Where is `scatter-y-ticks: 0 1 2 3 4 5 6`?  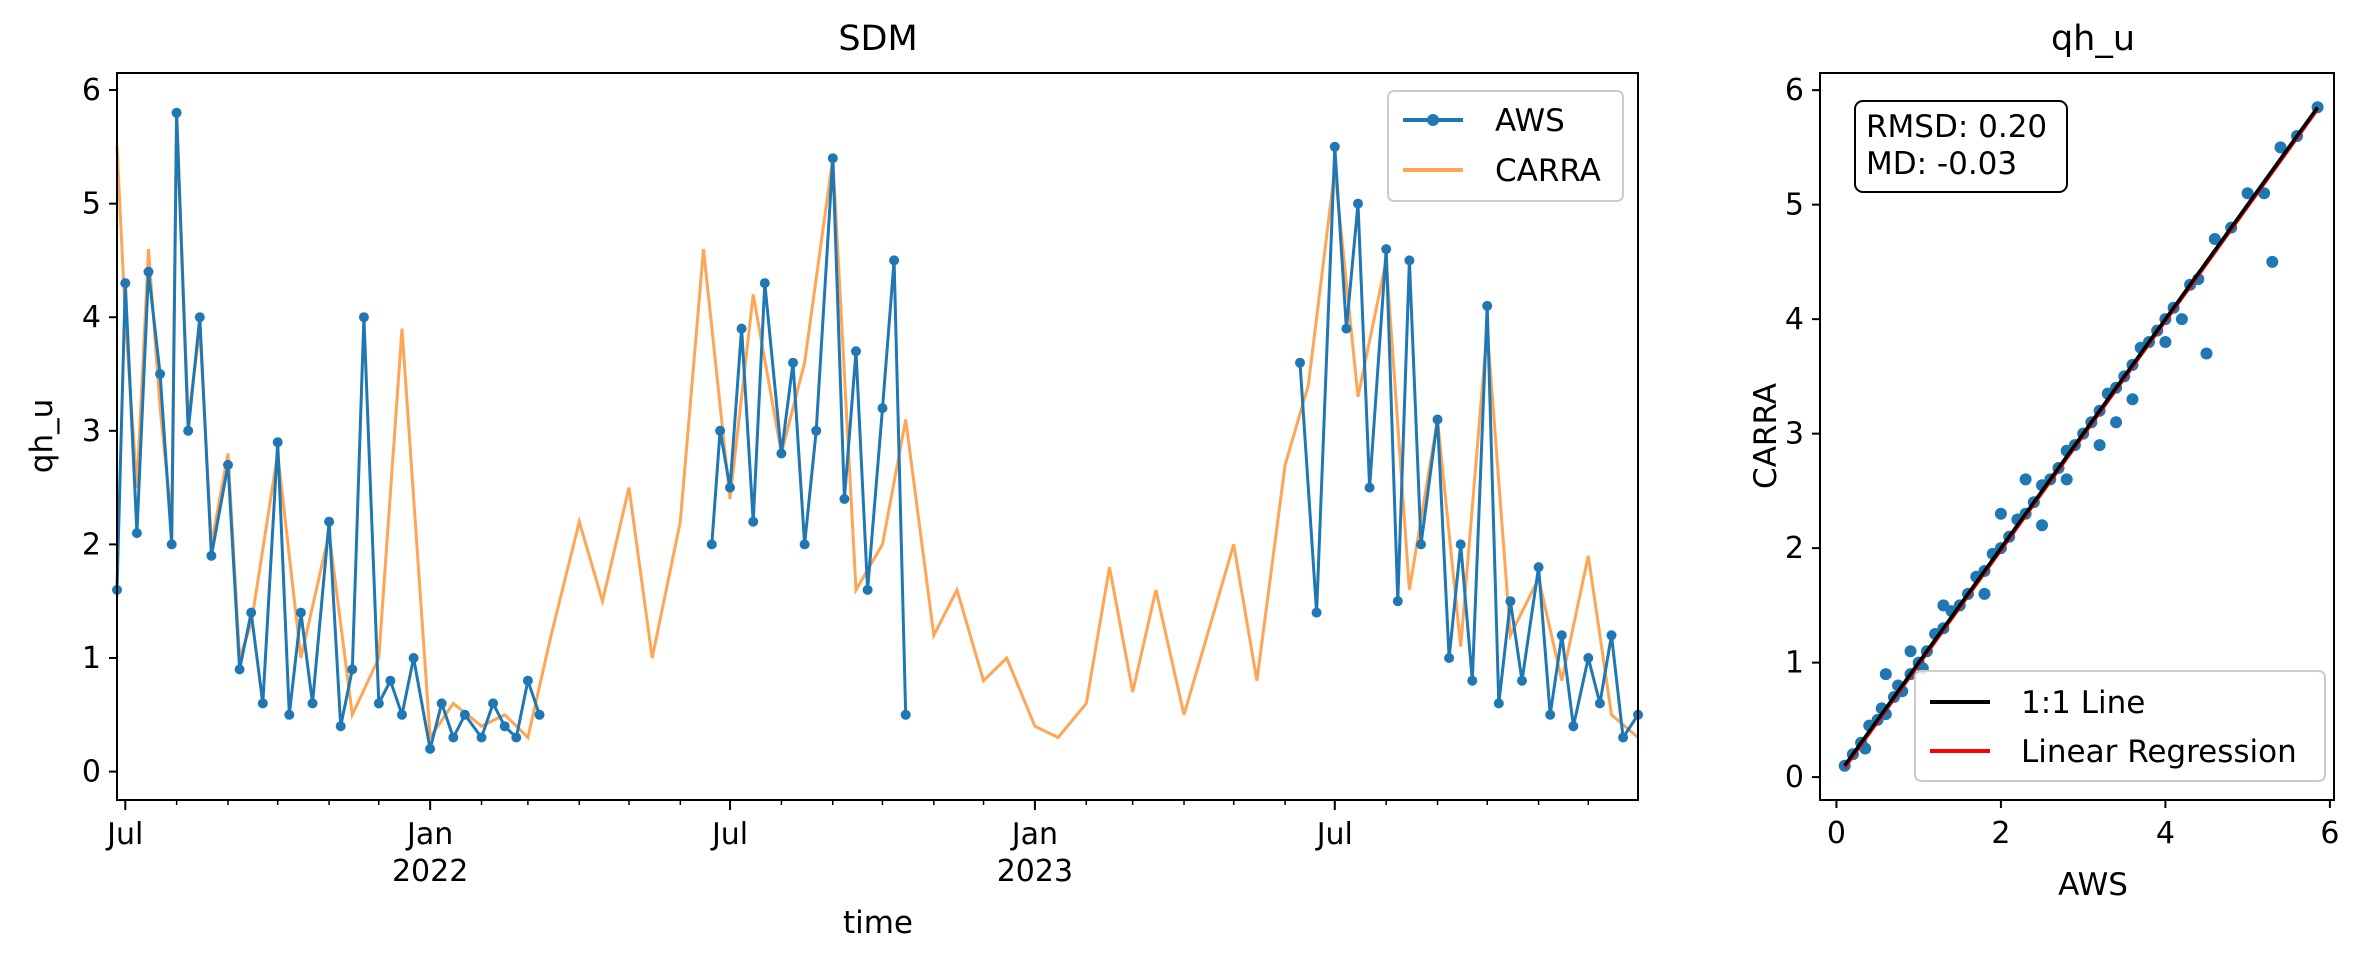 scatter-y-ticks: 0 1 2 3 4 5 6 is located at coordinates (1802, 434).